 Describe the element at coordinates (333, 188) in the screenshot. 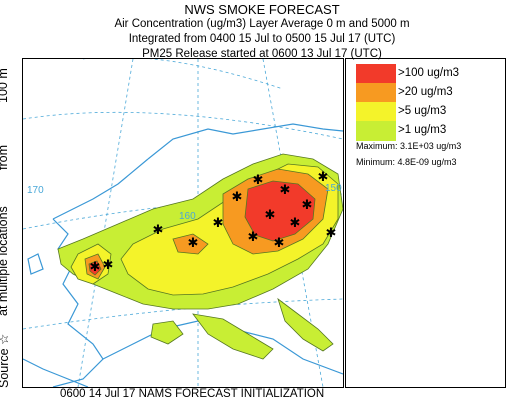

I see `lon-label-150: 150` at that location.